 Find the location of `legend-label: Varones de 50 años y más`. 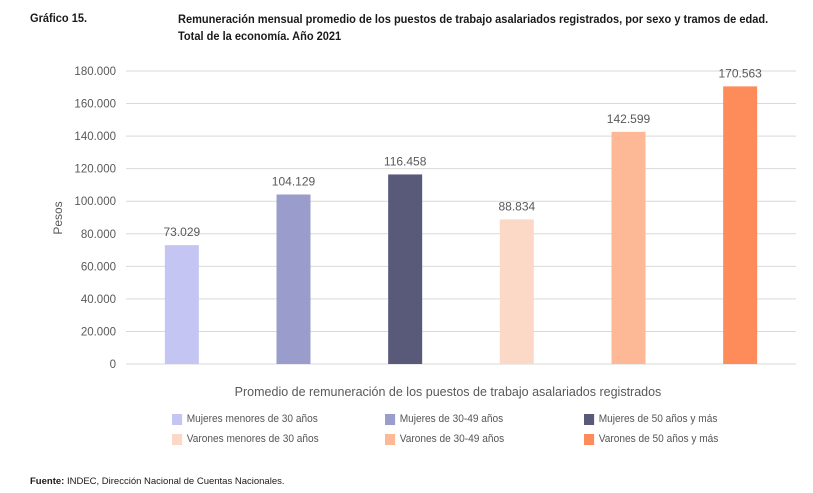

legend-label: Varones de 50 años y más is located at coordinates (658, 439).